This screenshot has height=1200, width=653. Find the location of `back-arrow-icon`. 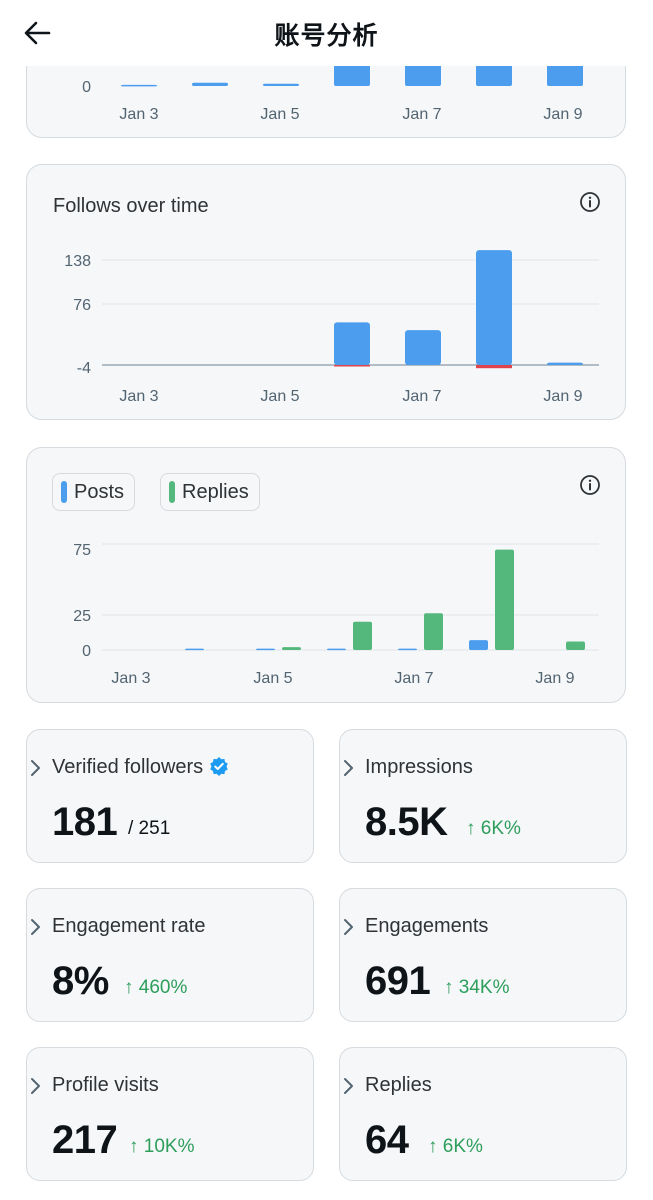

back-arrow-icon is located at coordinates (37, 33).